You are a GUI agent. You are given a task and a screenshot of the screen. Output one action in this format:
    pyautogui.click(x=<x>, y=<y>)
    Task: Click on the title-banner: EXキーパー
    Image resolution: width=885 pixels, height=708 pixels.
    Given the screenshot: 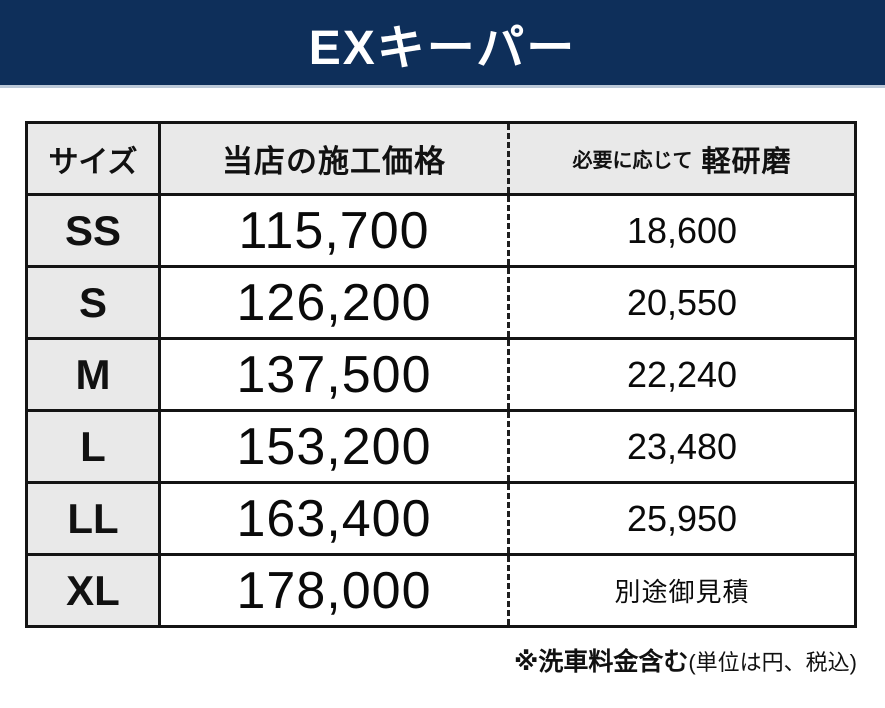 What is the action you would take?
    pyautogui.click(x=442, y=44)
    